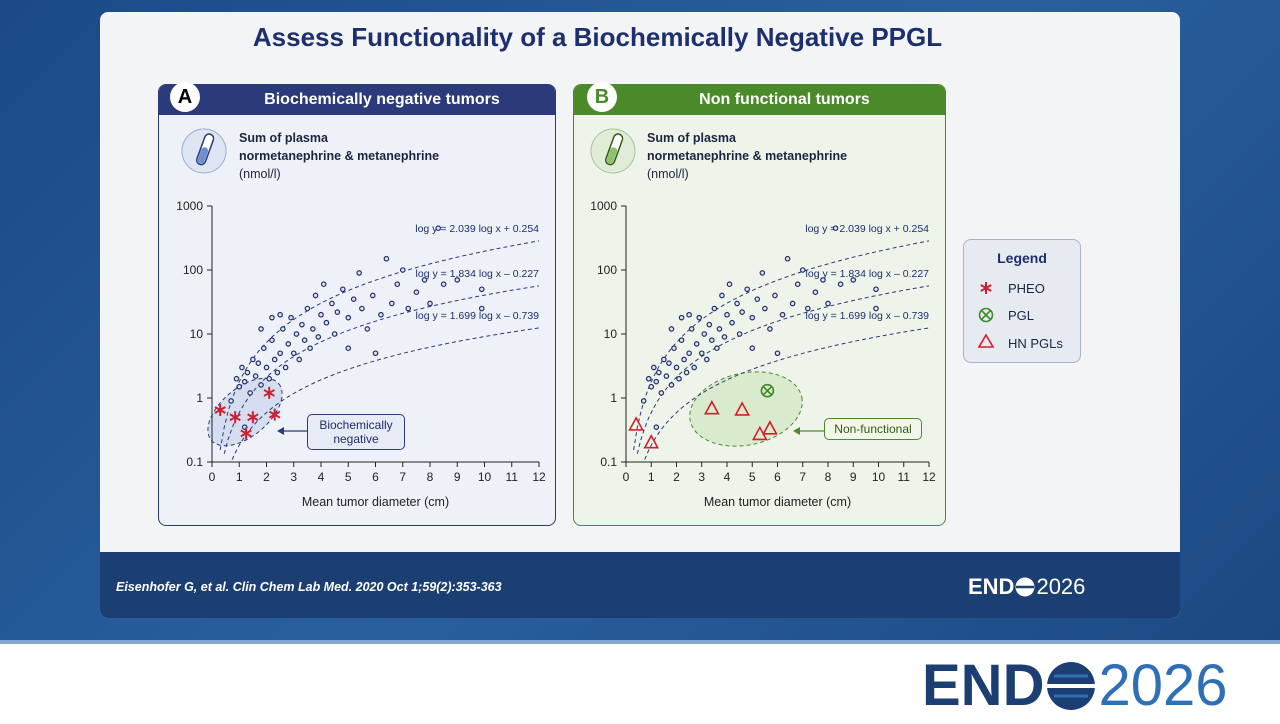 This screenshot has width=1280, height=724. I want to click on panel-header: Non functional tumors, so click(759, 100).